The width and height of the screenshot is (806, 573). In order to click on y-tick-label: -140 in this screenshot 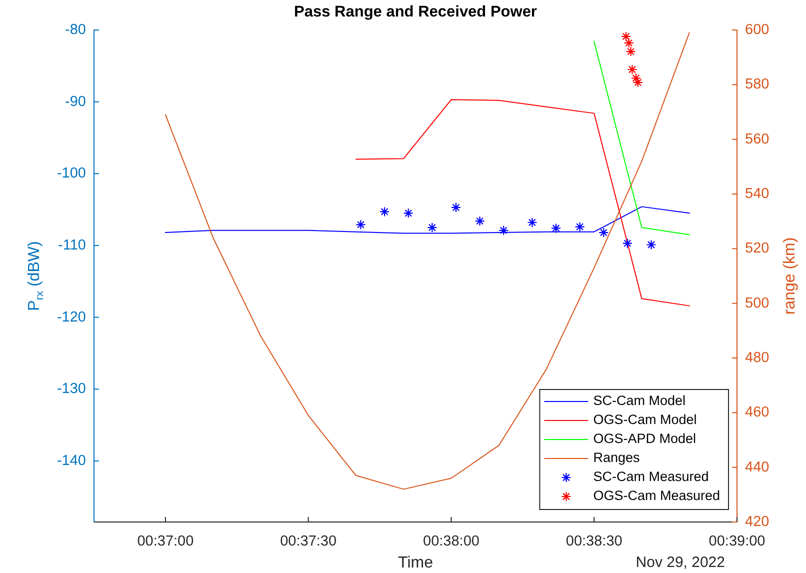, I will do `click(71, 460)`.